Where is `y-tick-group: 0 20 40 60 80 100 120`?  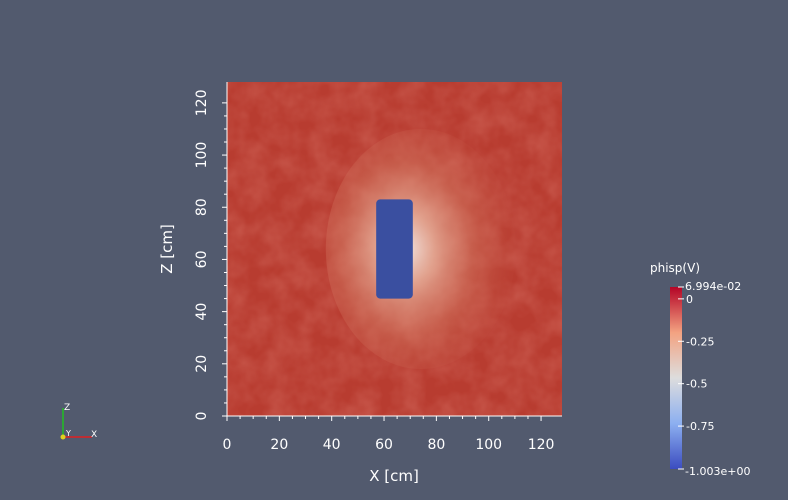 y-tick-group: 0 20 40 60 80 100 120 is located at coordinates (210, 255).